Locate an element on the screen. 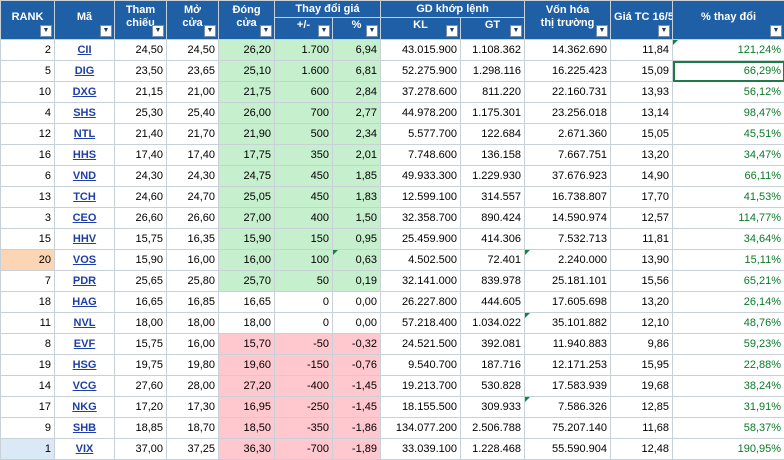  rank-cell: 19 is located at coordinates (28, 365).